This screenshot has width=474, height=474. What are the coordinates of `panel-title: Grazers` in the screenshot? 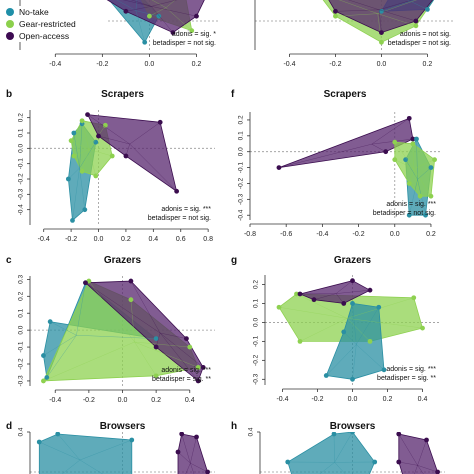 It's located at (123, 260).